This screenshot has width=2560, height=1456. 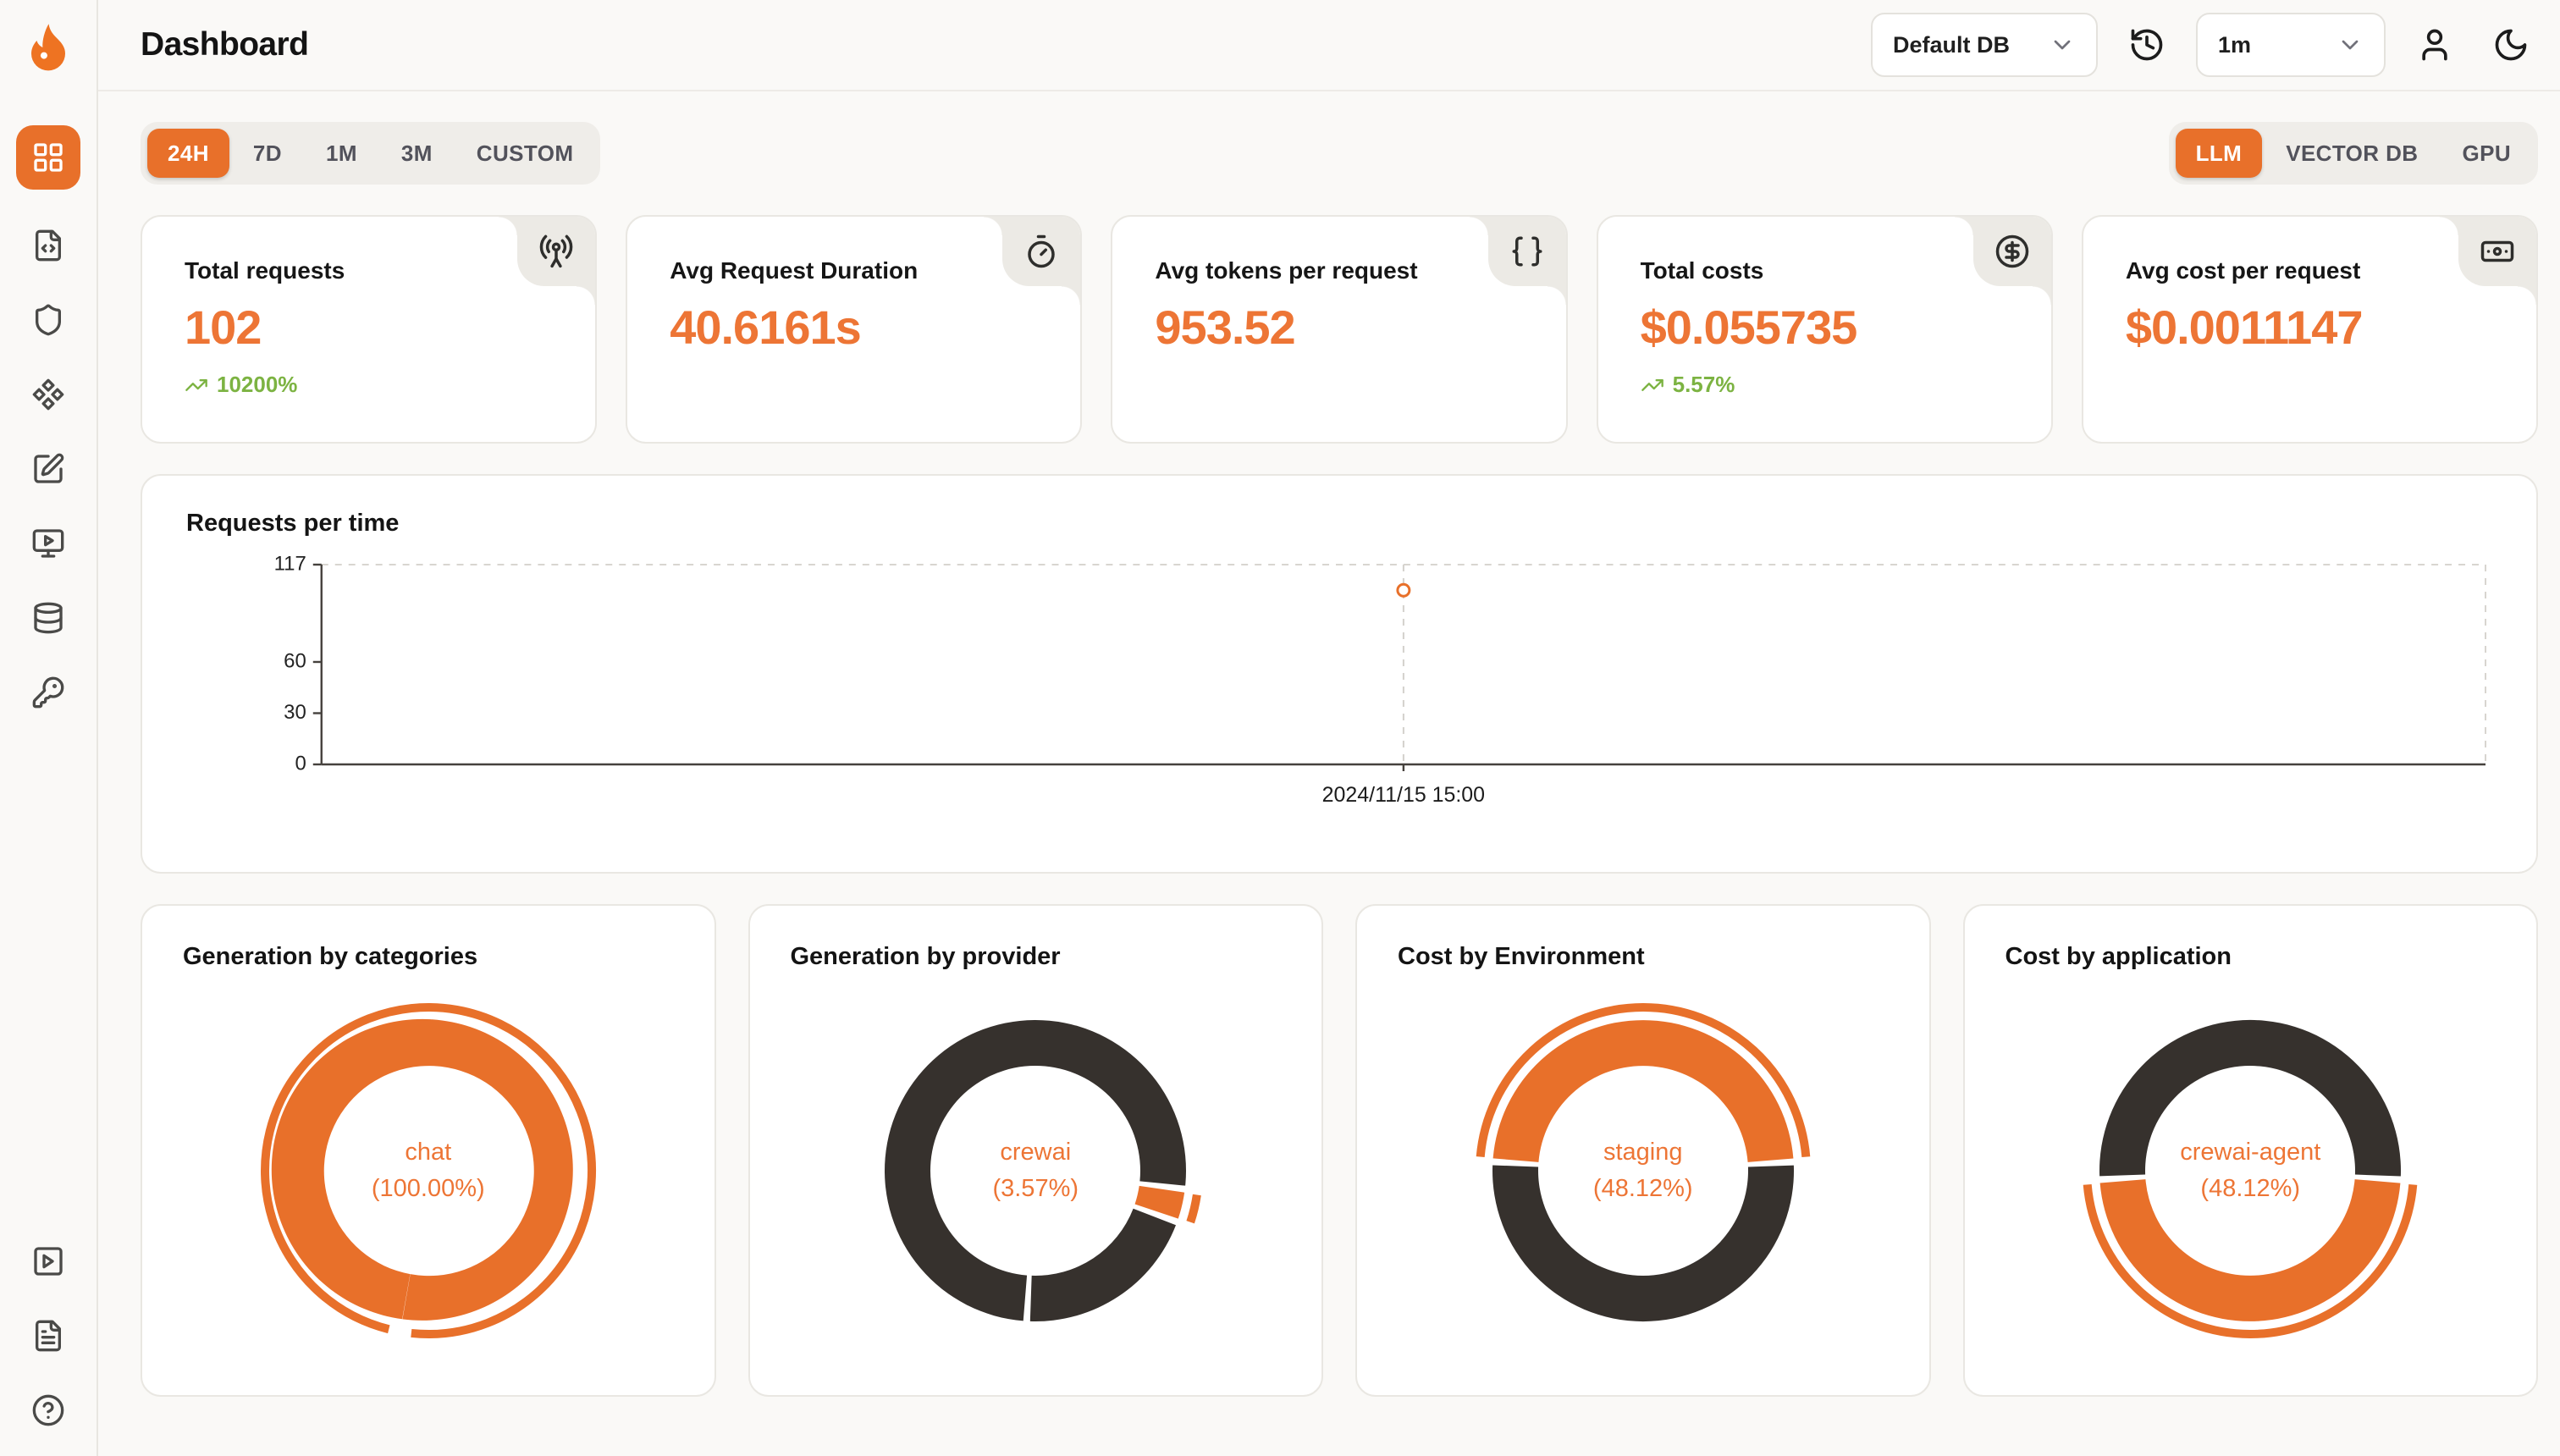 I want to click on profile-button, so click(x=2435, y=45).